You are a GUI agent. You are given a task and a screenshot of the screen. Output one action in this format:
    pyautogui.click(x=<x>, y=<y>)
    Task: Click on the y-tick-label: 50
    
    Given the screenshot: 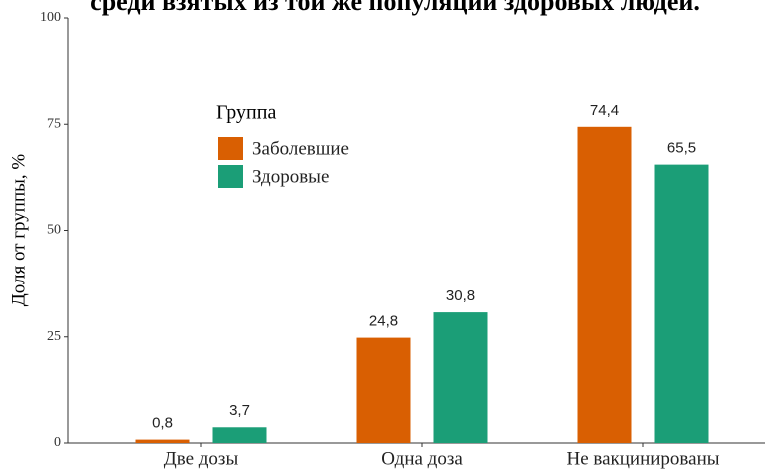 What is the action you would take?
    pyautogui.click(x=54, y=230)
    